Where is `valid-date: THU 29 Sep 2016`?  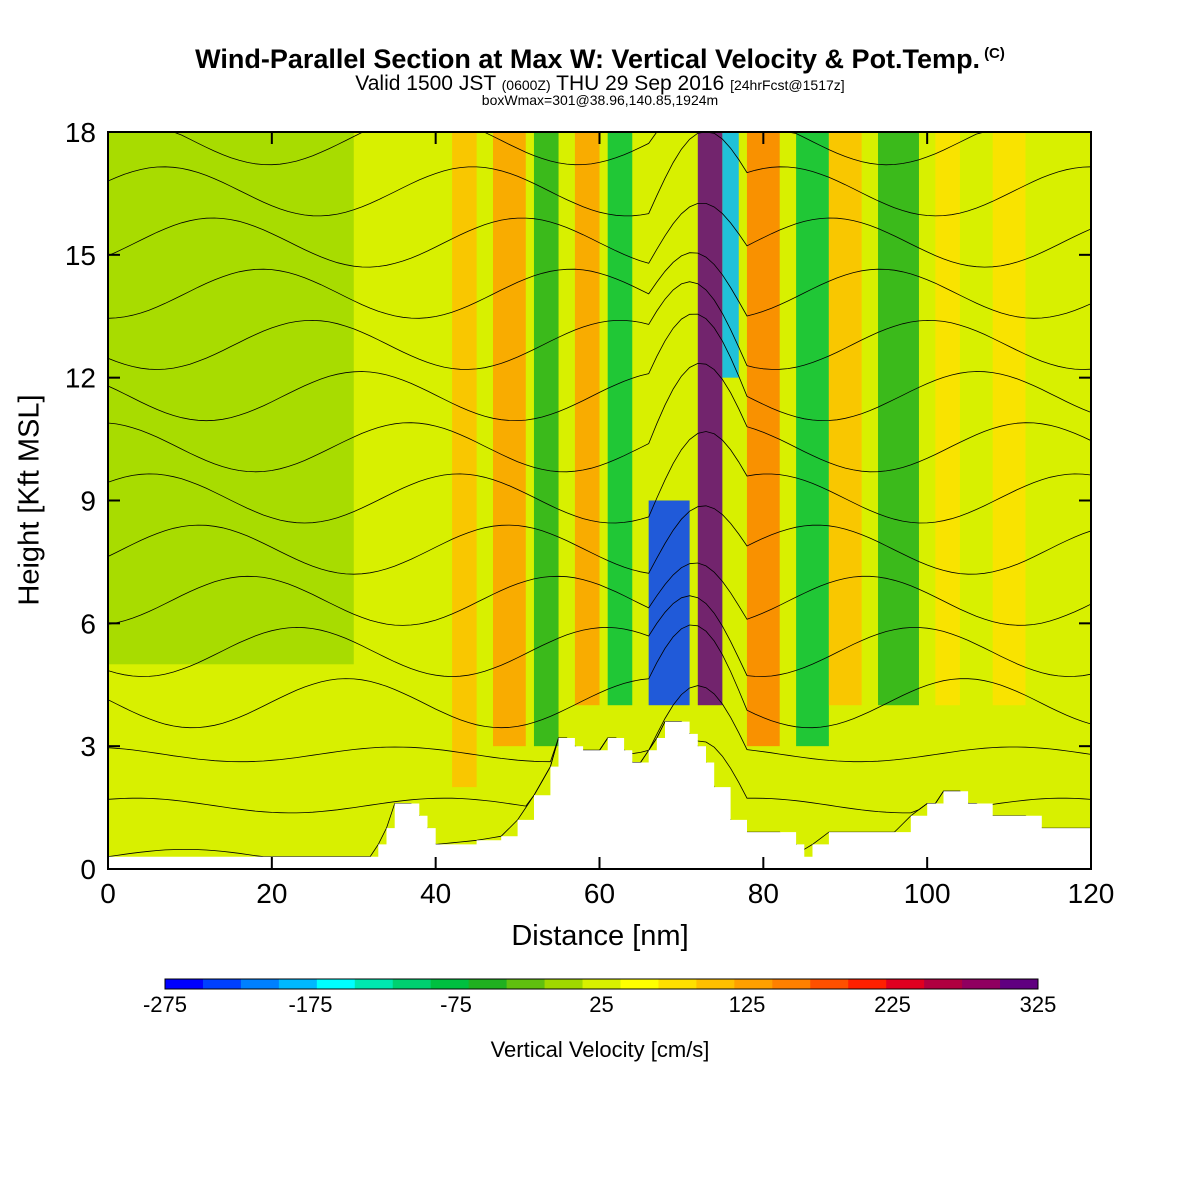 valid-date: THU 29 Sep 2016 is located at coordinates (640, 83).